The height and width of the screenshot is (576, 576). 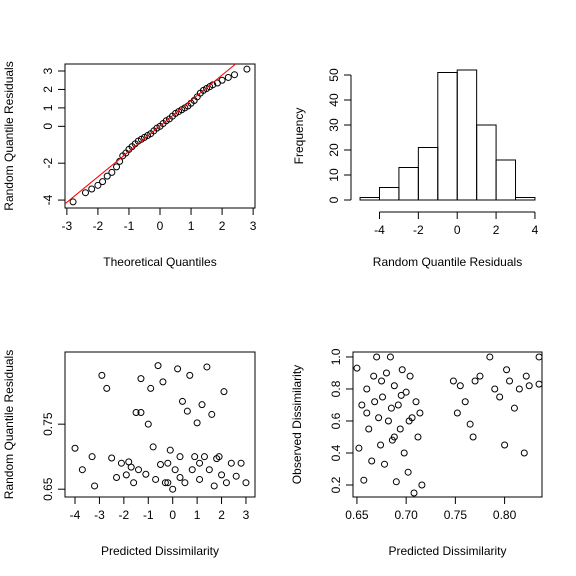 What do you see at coordinates (48, 424) in the screenshot?
I see `y-tick-label: 0.75` at bounding box center [48, 424].